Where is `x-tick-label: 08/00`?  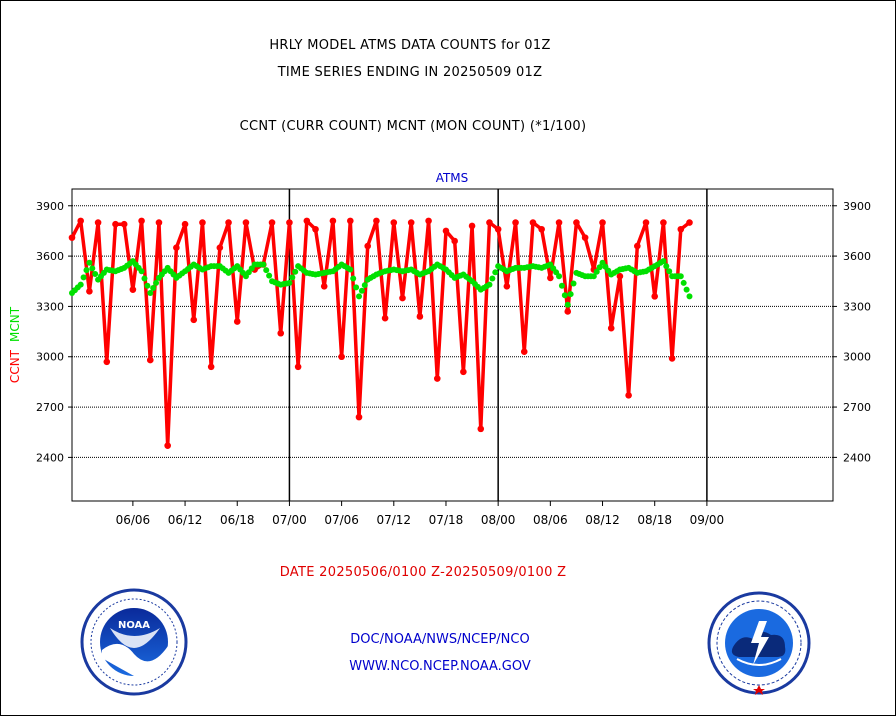
x-tick-label: 08/00 is located at coordinates (498, 520).